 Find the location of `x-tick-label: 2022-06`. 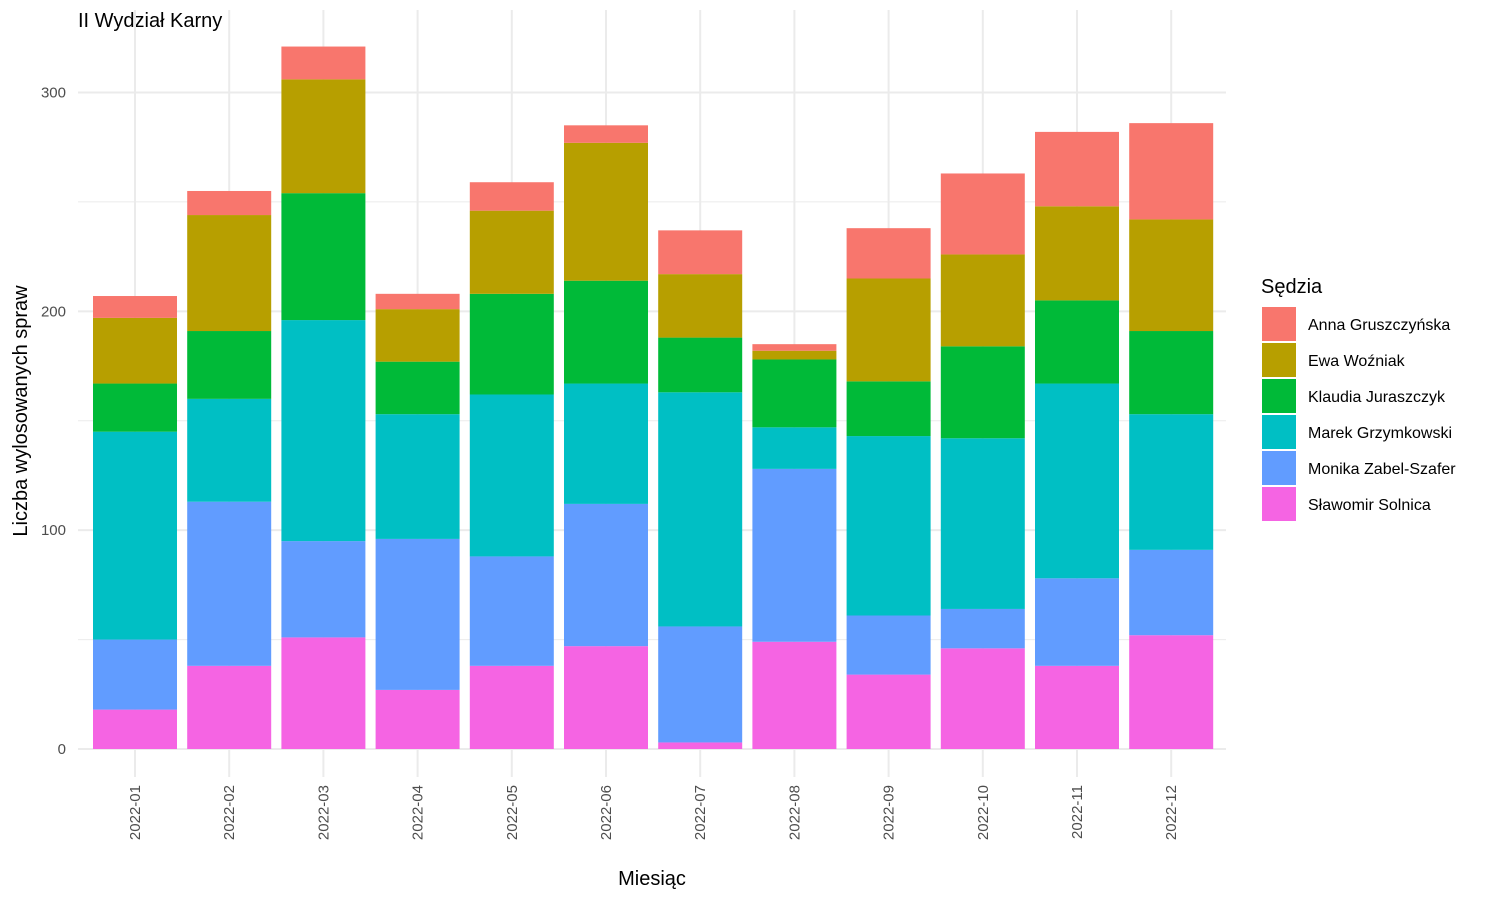

x-tick-label: 2022-06 is located at coordinates (606, 812).